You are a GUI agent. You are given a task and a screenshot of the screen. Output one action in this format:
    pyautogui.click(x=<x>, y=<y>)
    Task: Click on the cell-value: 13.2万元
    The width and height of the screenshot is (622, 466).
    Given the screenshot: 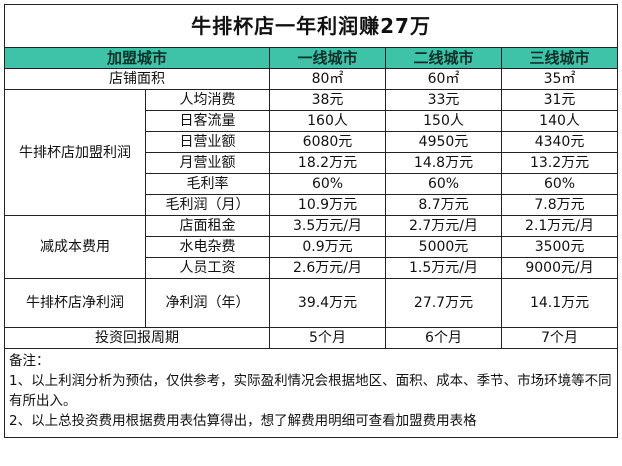 What is the action you would take?
    pyautogui.click(x=559, y=163)
    